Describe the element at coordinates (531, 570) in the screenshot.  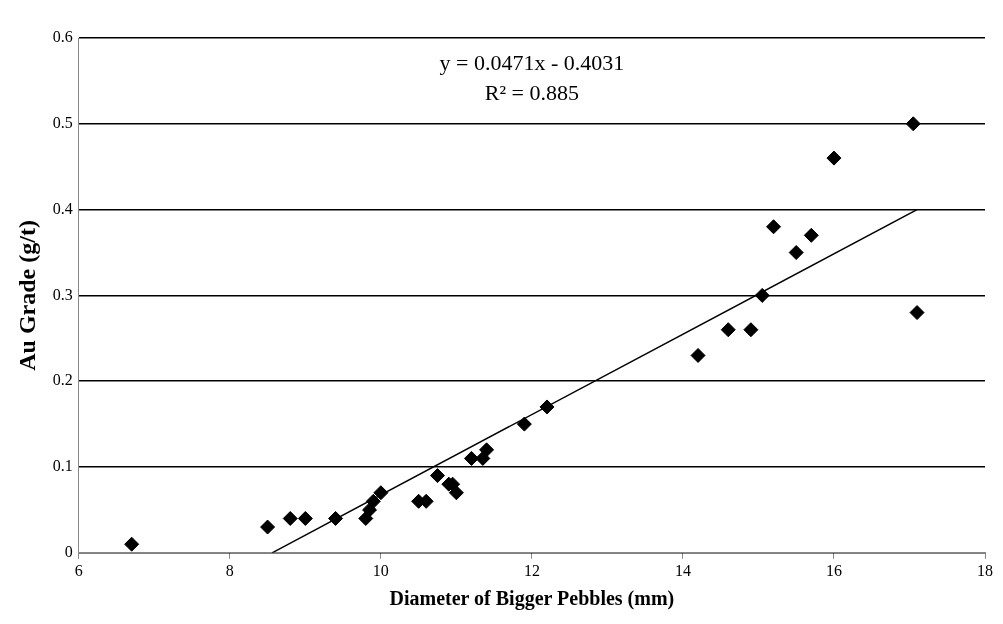
I see `x-tick-label: 12` at that location.